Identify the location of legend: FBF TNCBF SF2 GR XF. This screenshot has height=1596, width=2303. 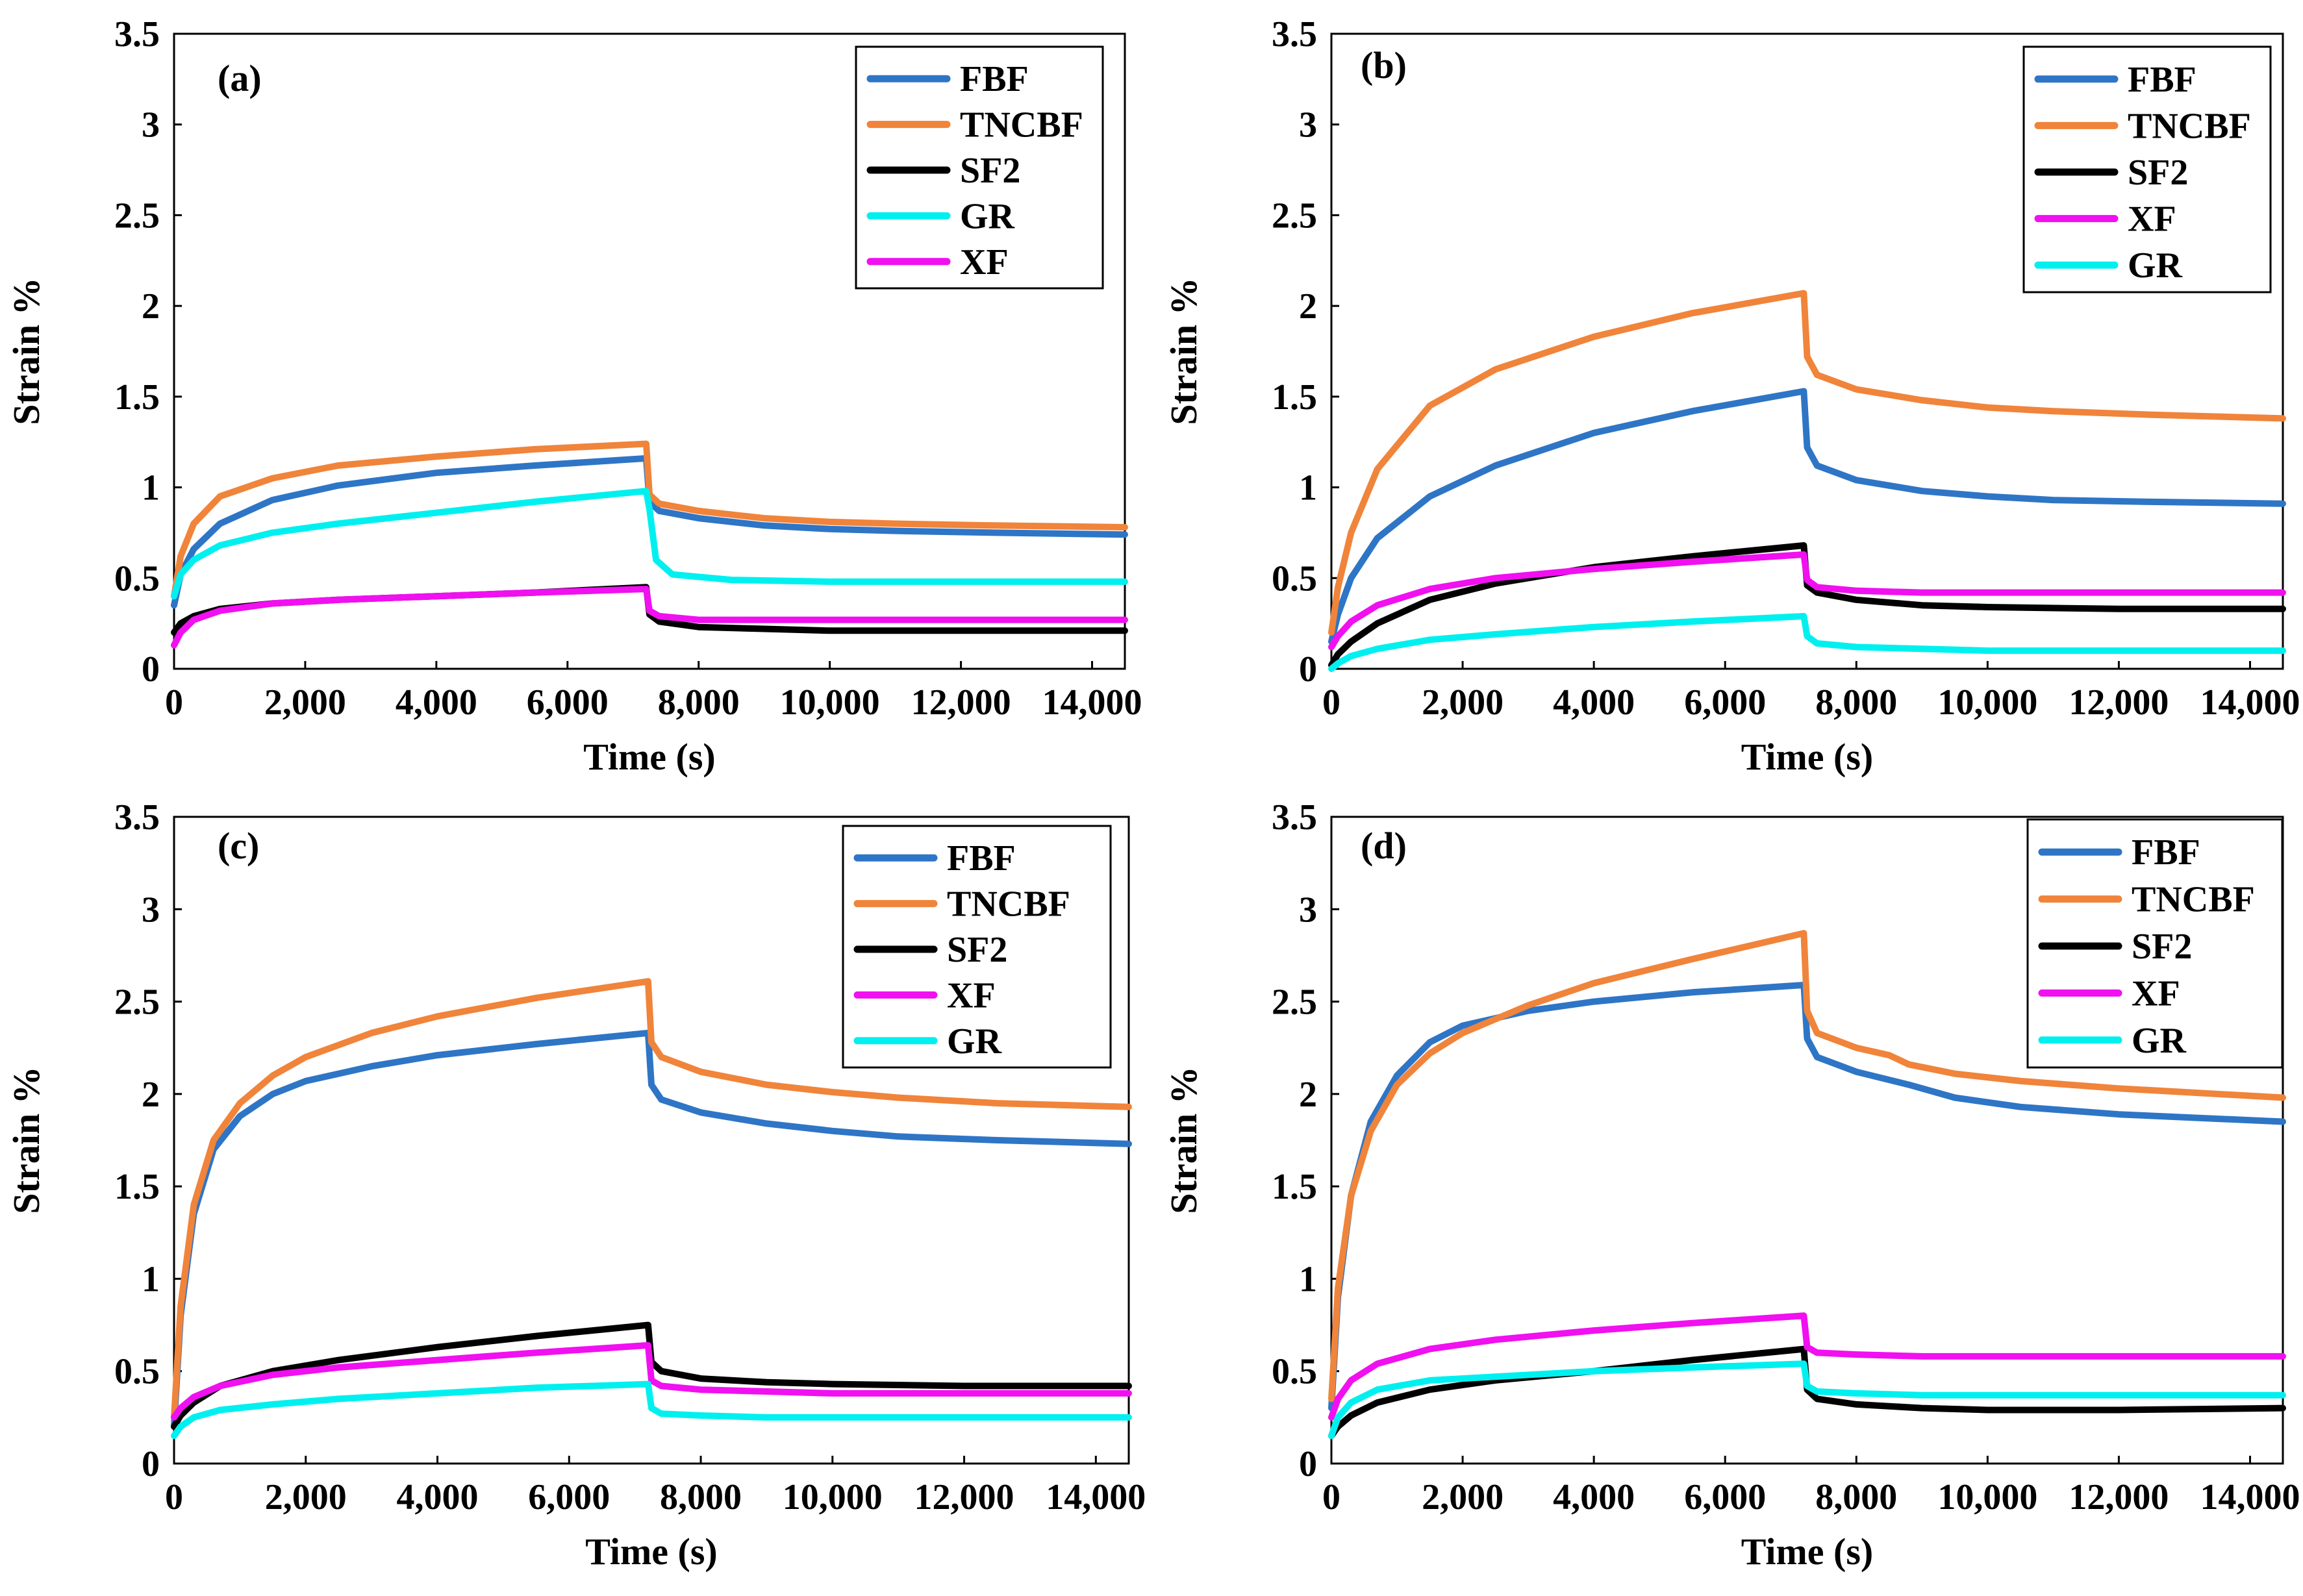
(979, 167).